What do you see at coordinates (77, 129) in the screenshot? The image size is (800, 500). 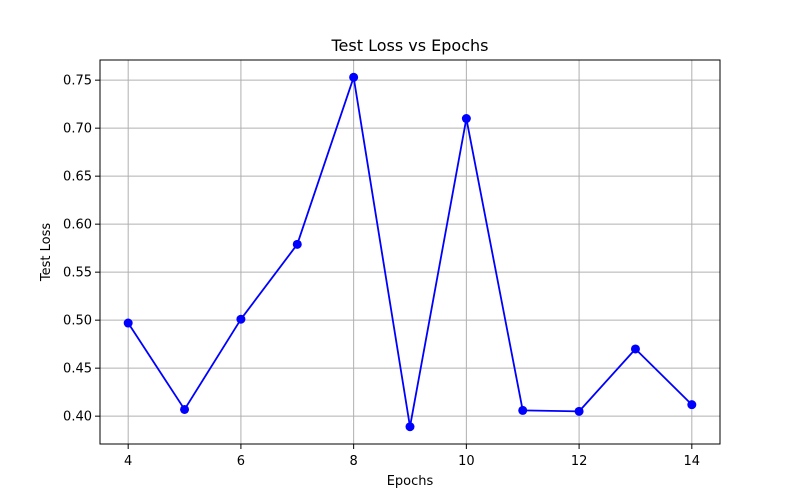 I see `y-tick-label: 0.70` at bounding box center [77, 129].